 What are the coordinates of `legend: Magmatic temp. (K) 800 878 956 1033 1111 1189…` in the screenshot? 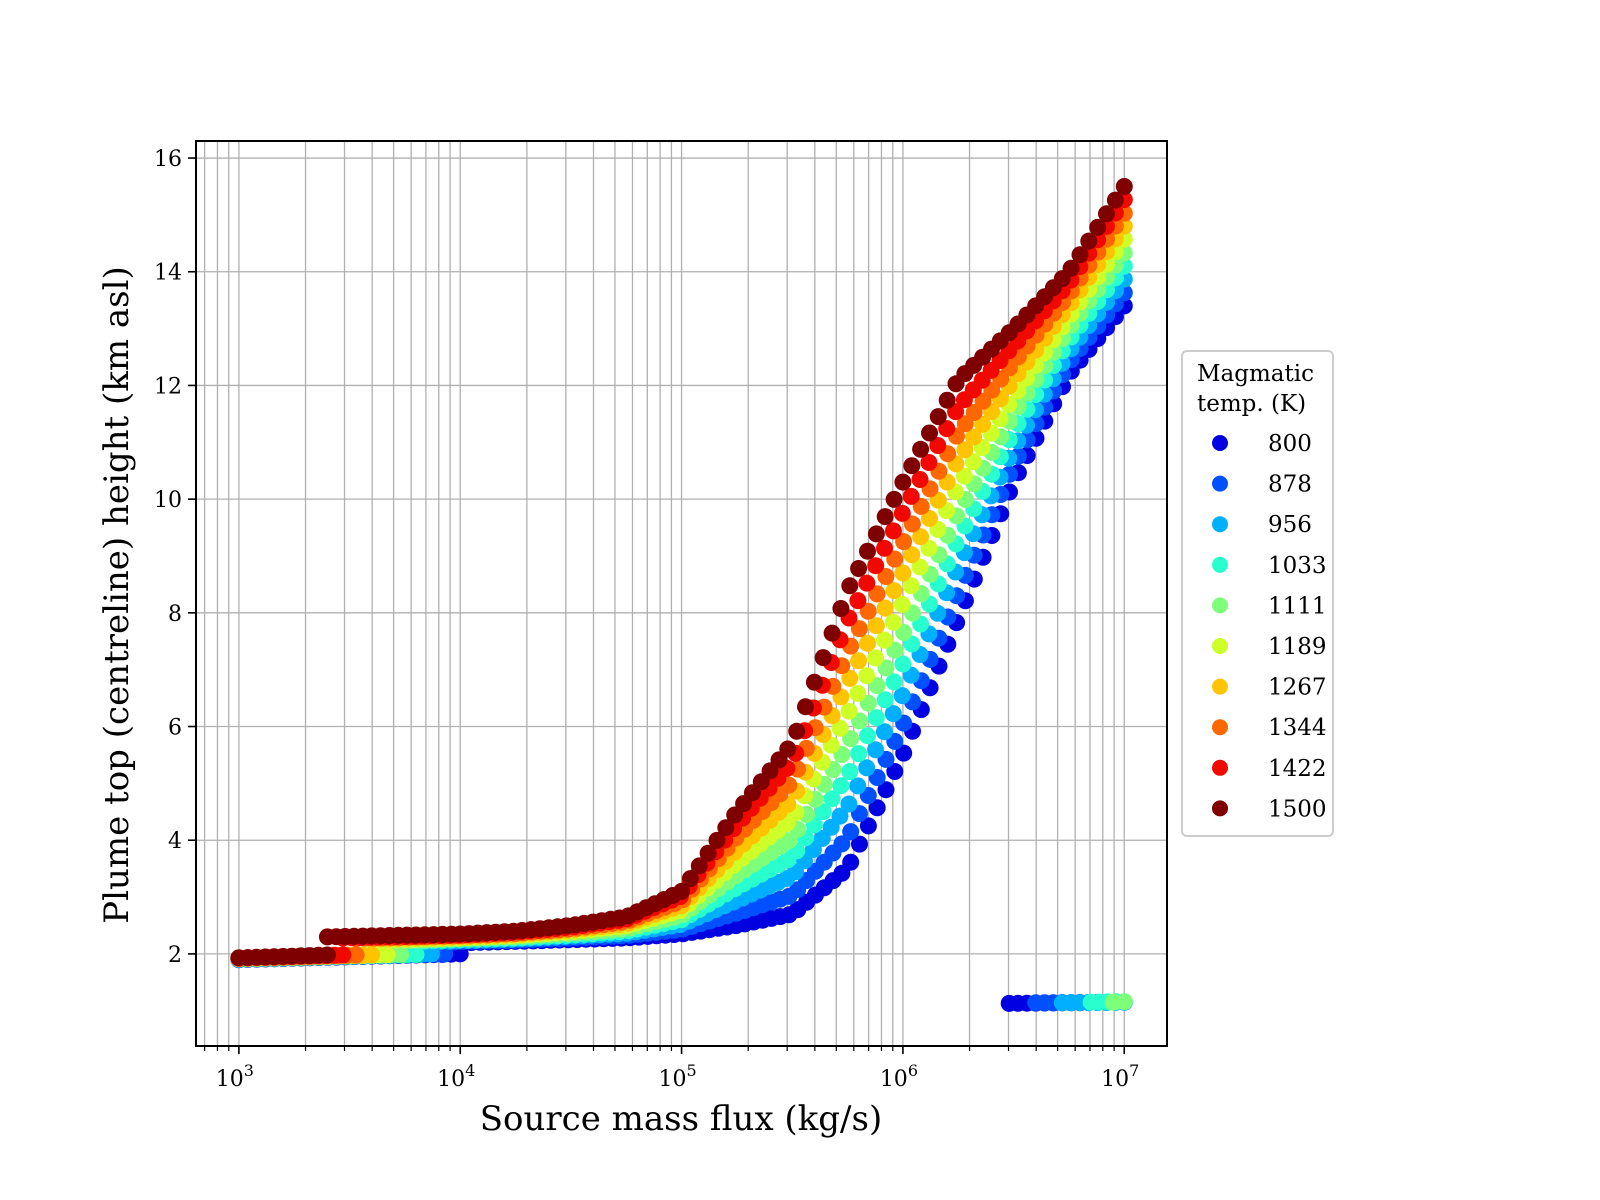 It's located at (1257, 593).